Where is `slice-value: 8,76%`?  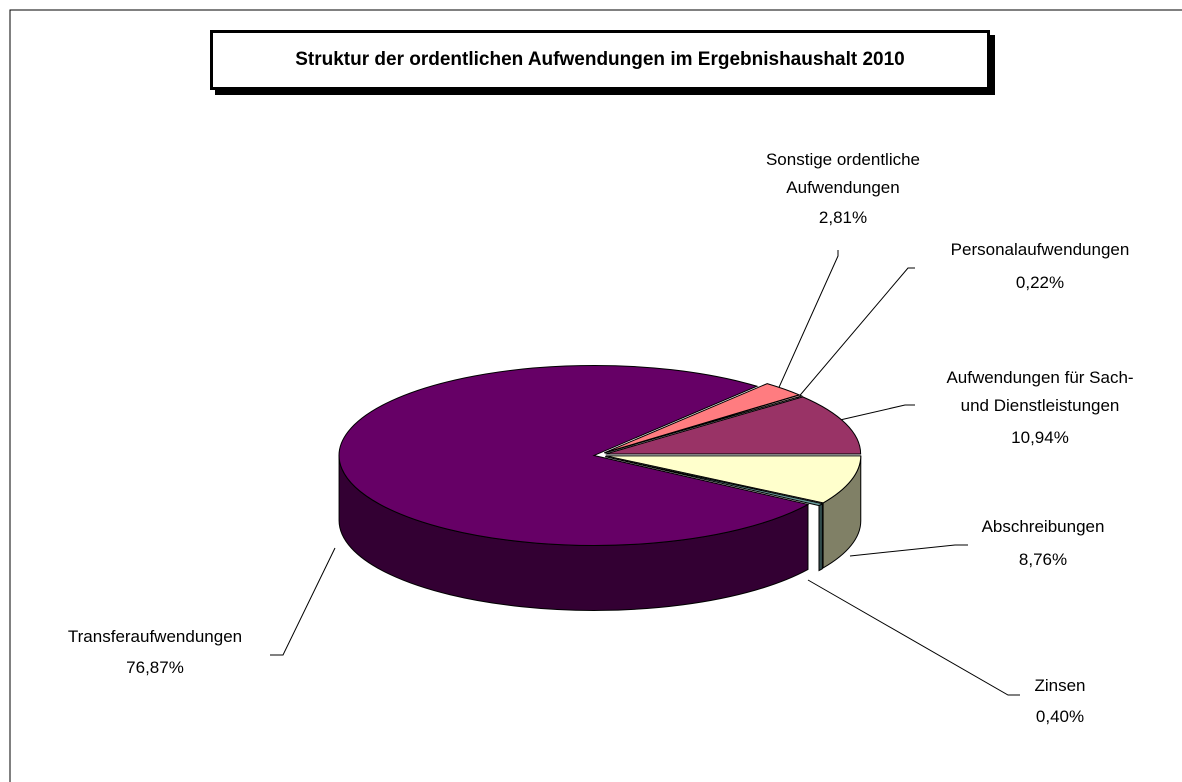 slice-value: 8,76% is located at coordinates (1043, 559).